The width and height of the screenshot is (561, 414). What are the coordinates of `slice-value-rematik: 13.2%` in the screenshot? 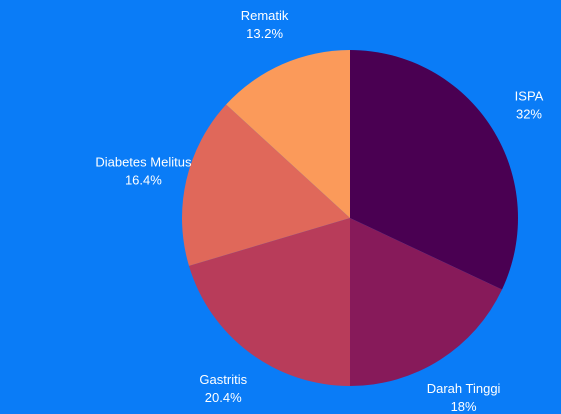 It's located at (264, 33).